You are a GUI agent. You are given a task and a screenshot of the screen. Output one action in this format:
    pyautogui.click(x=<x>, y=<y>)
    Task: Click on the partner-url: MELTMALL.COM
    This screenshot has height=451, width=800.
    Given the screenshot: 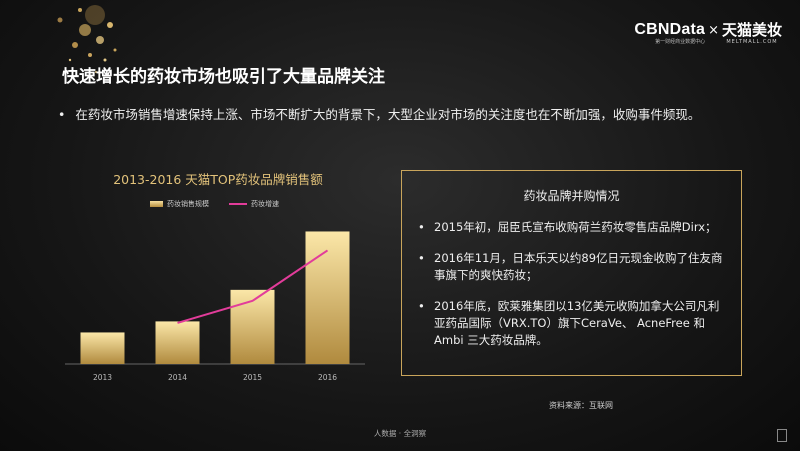 What is the action you would take?
    pyautogui.click(x=752, y=42)
    